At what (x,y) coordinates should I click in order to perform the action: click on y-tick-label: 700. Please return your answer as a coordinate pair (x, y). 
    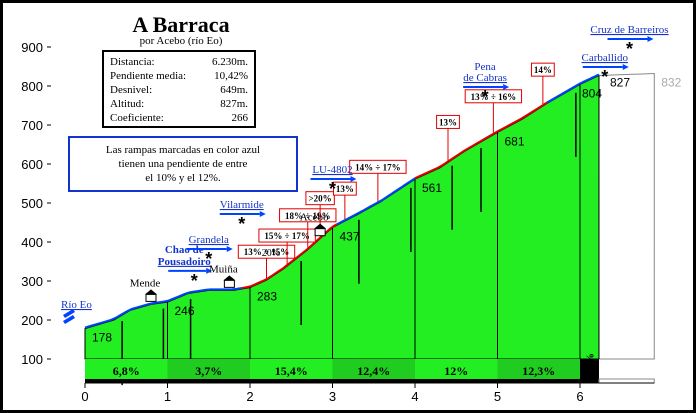
    Looking at the image, I should click on (32, 125).